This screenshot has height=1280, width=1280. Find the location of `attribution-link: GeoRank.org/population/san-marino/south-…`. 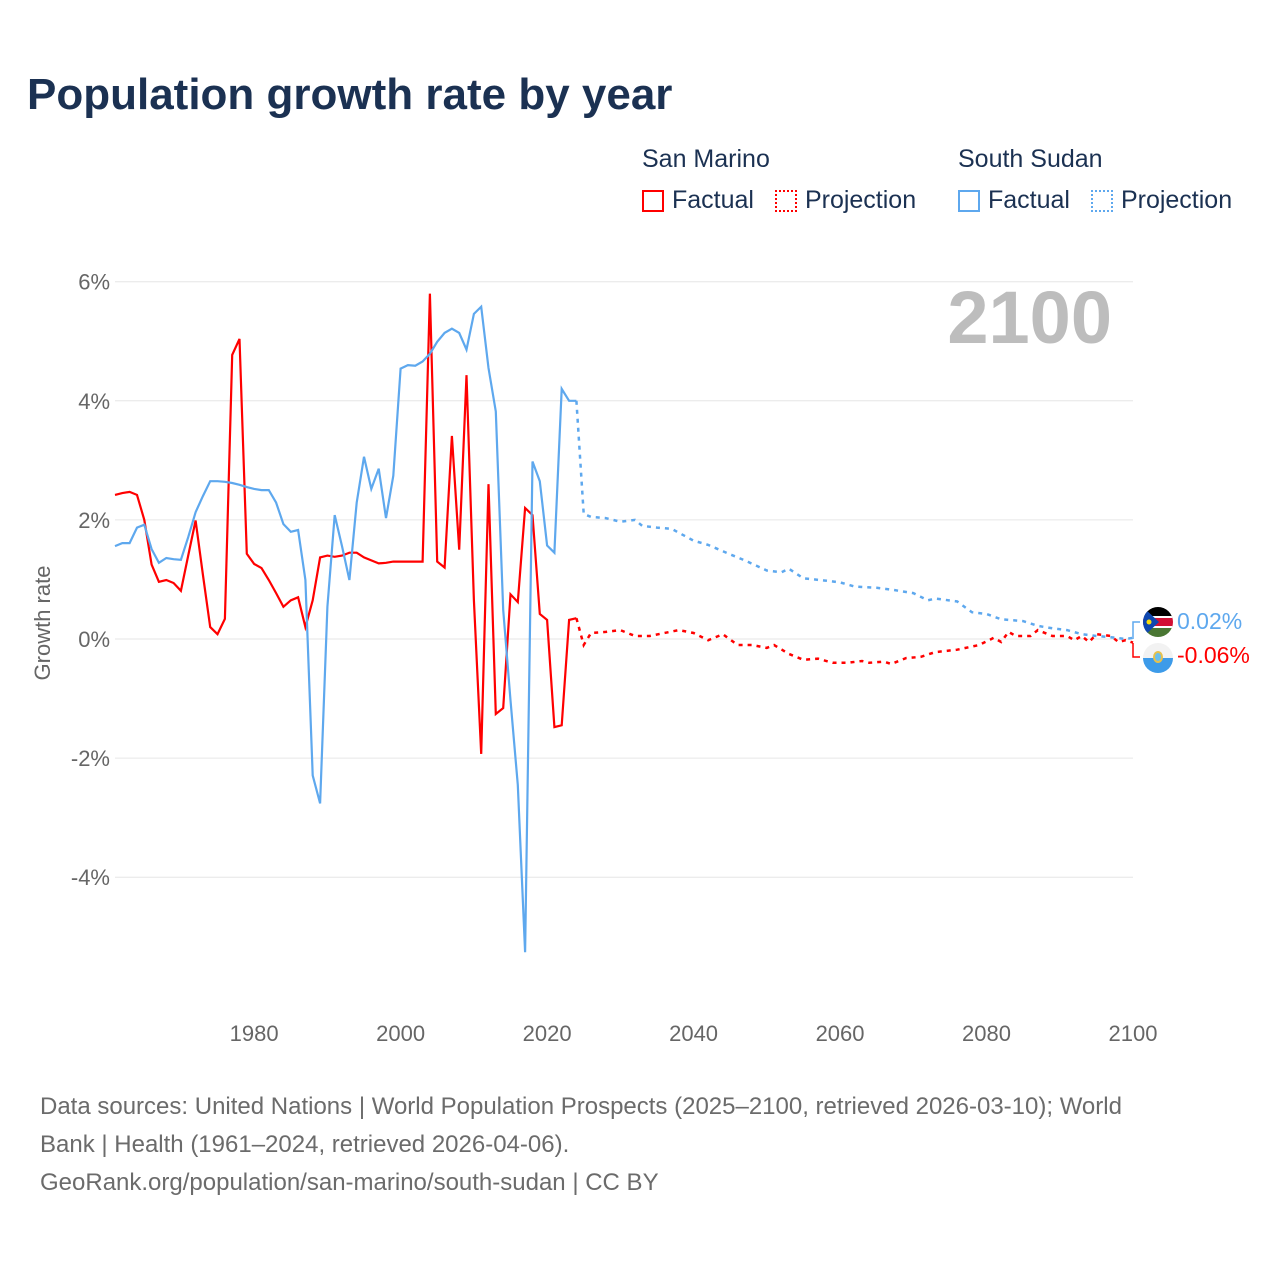

attribution-link: GeoRank.org/population/san-marino/south-… is located at coordinates (349, 1182).